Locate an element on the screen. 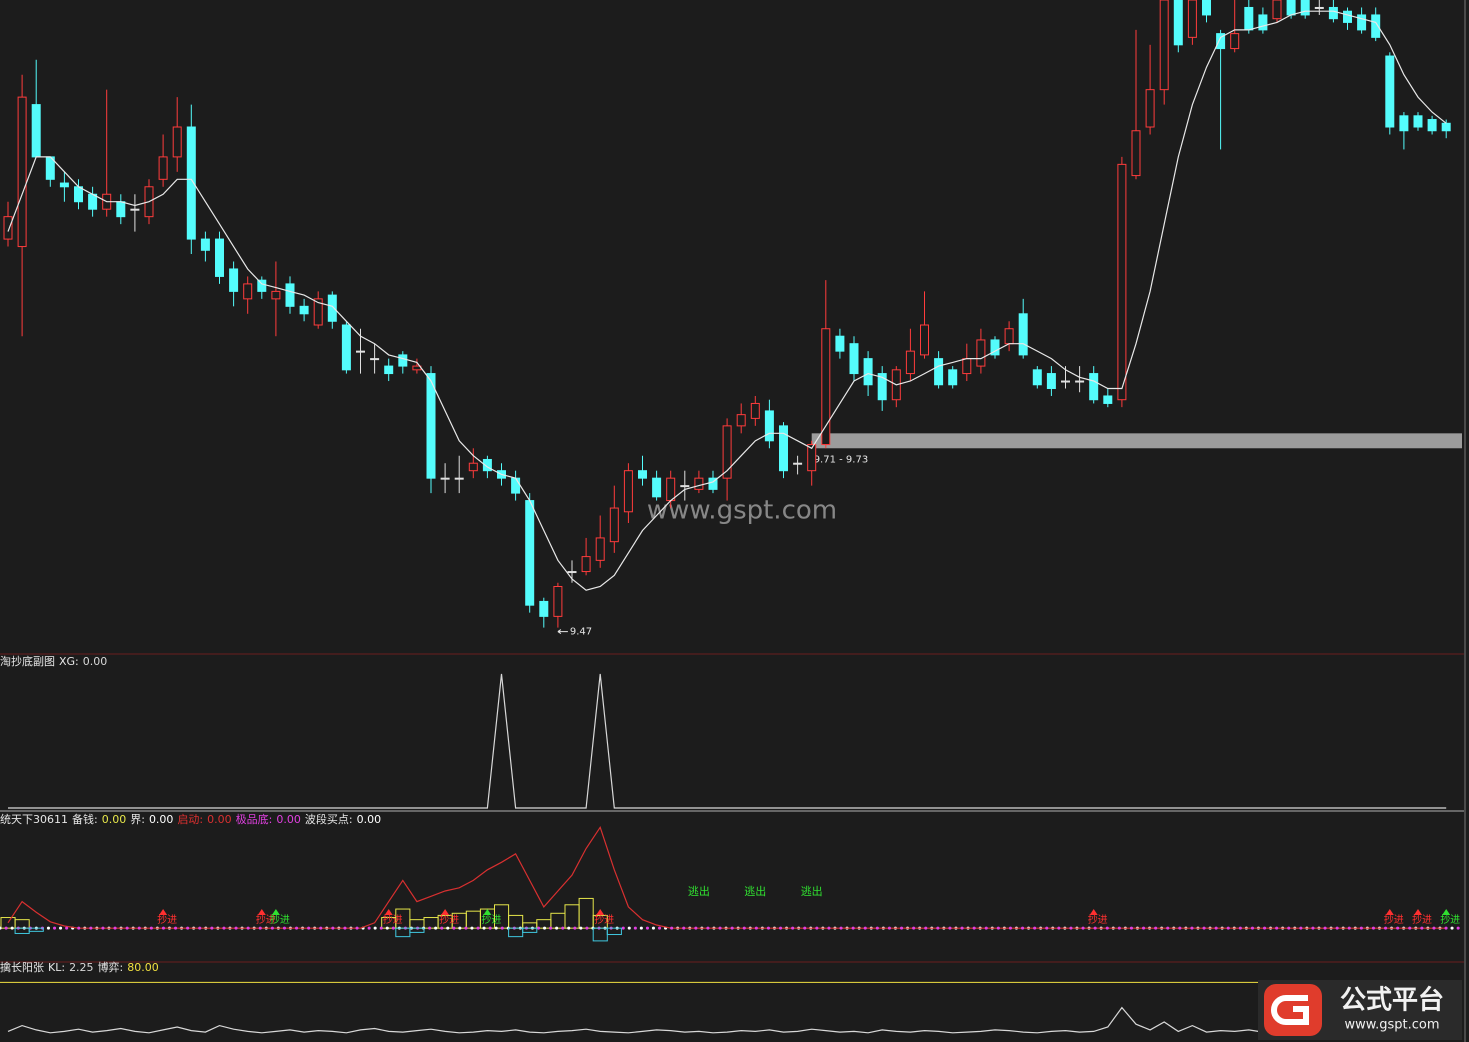  low-arrow is located at coordinates (562, 632).